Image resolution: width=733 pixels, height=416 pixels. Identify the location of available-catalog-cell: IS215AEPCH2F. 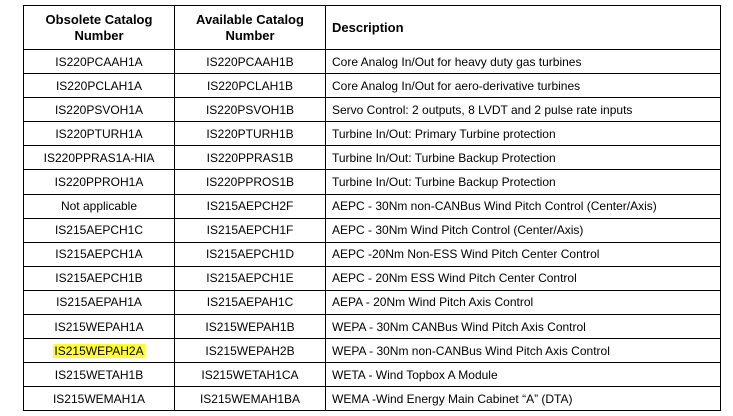
(250, 206).